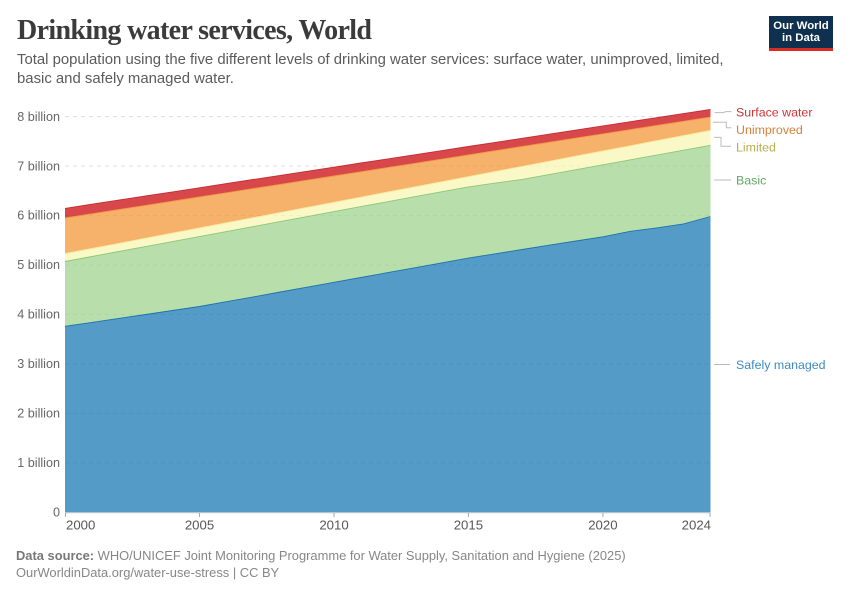  What do you see at coordinates (80, 525) in the screenshot?
I see `svg-text: 2000` at bounding box center [80, 525].